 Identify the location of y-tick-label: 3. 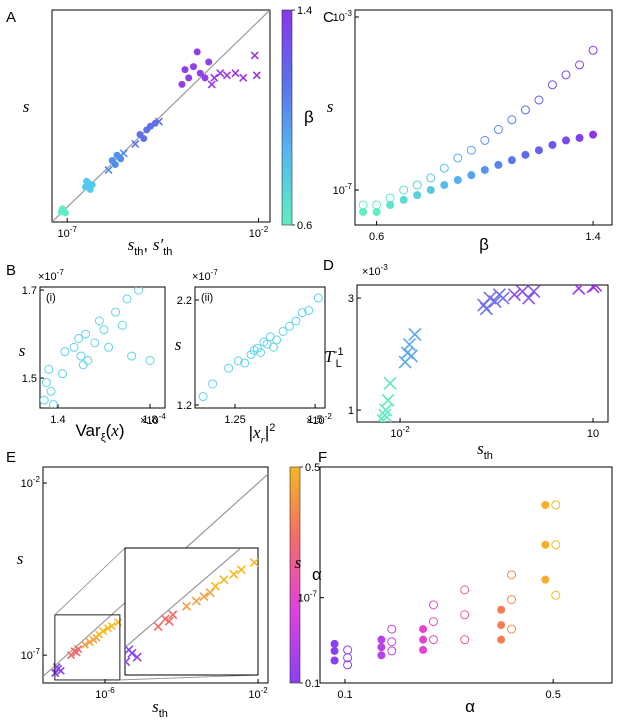
(351, 299).